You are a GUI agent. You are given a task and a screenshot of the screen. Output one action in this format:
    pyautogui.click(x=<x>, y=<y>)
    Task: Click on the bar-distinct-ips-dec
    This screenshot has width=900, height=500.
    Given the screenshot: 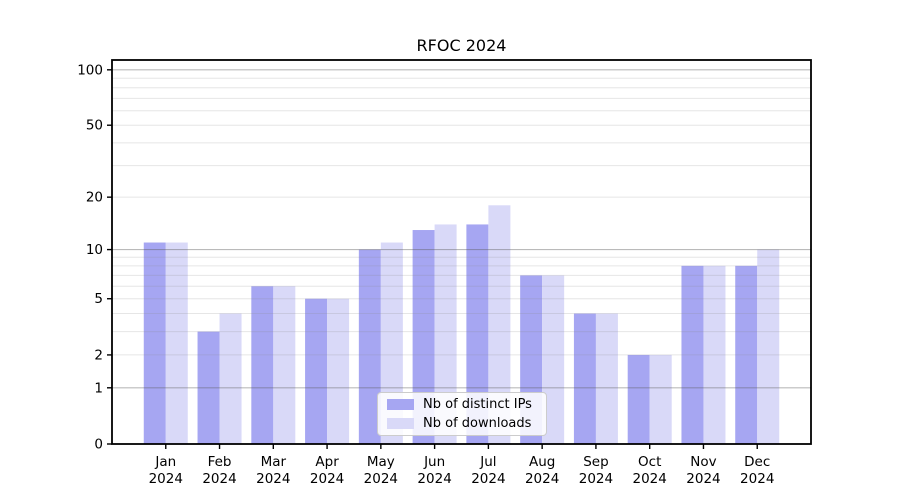 What is the action you would take?
    pyautogui.click(x=746, y=354)
    